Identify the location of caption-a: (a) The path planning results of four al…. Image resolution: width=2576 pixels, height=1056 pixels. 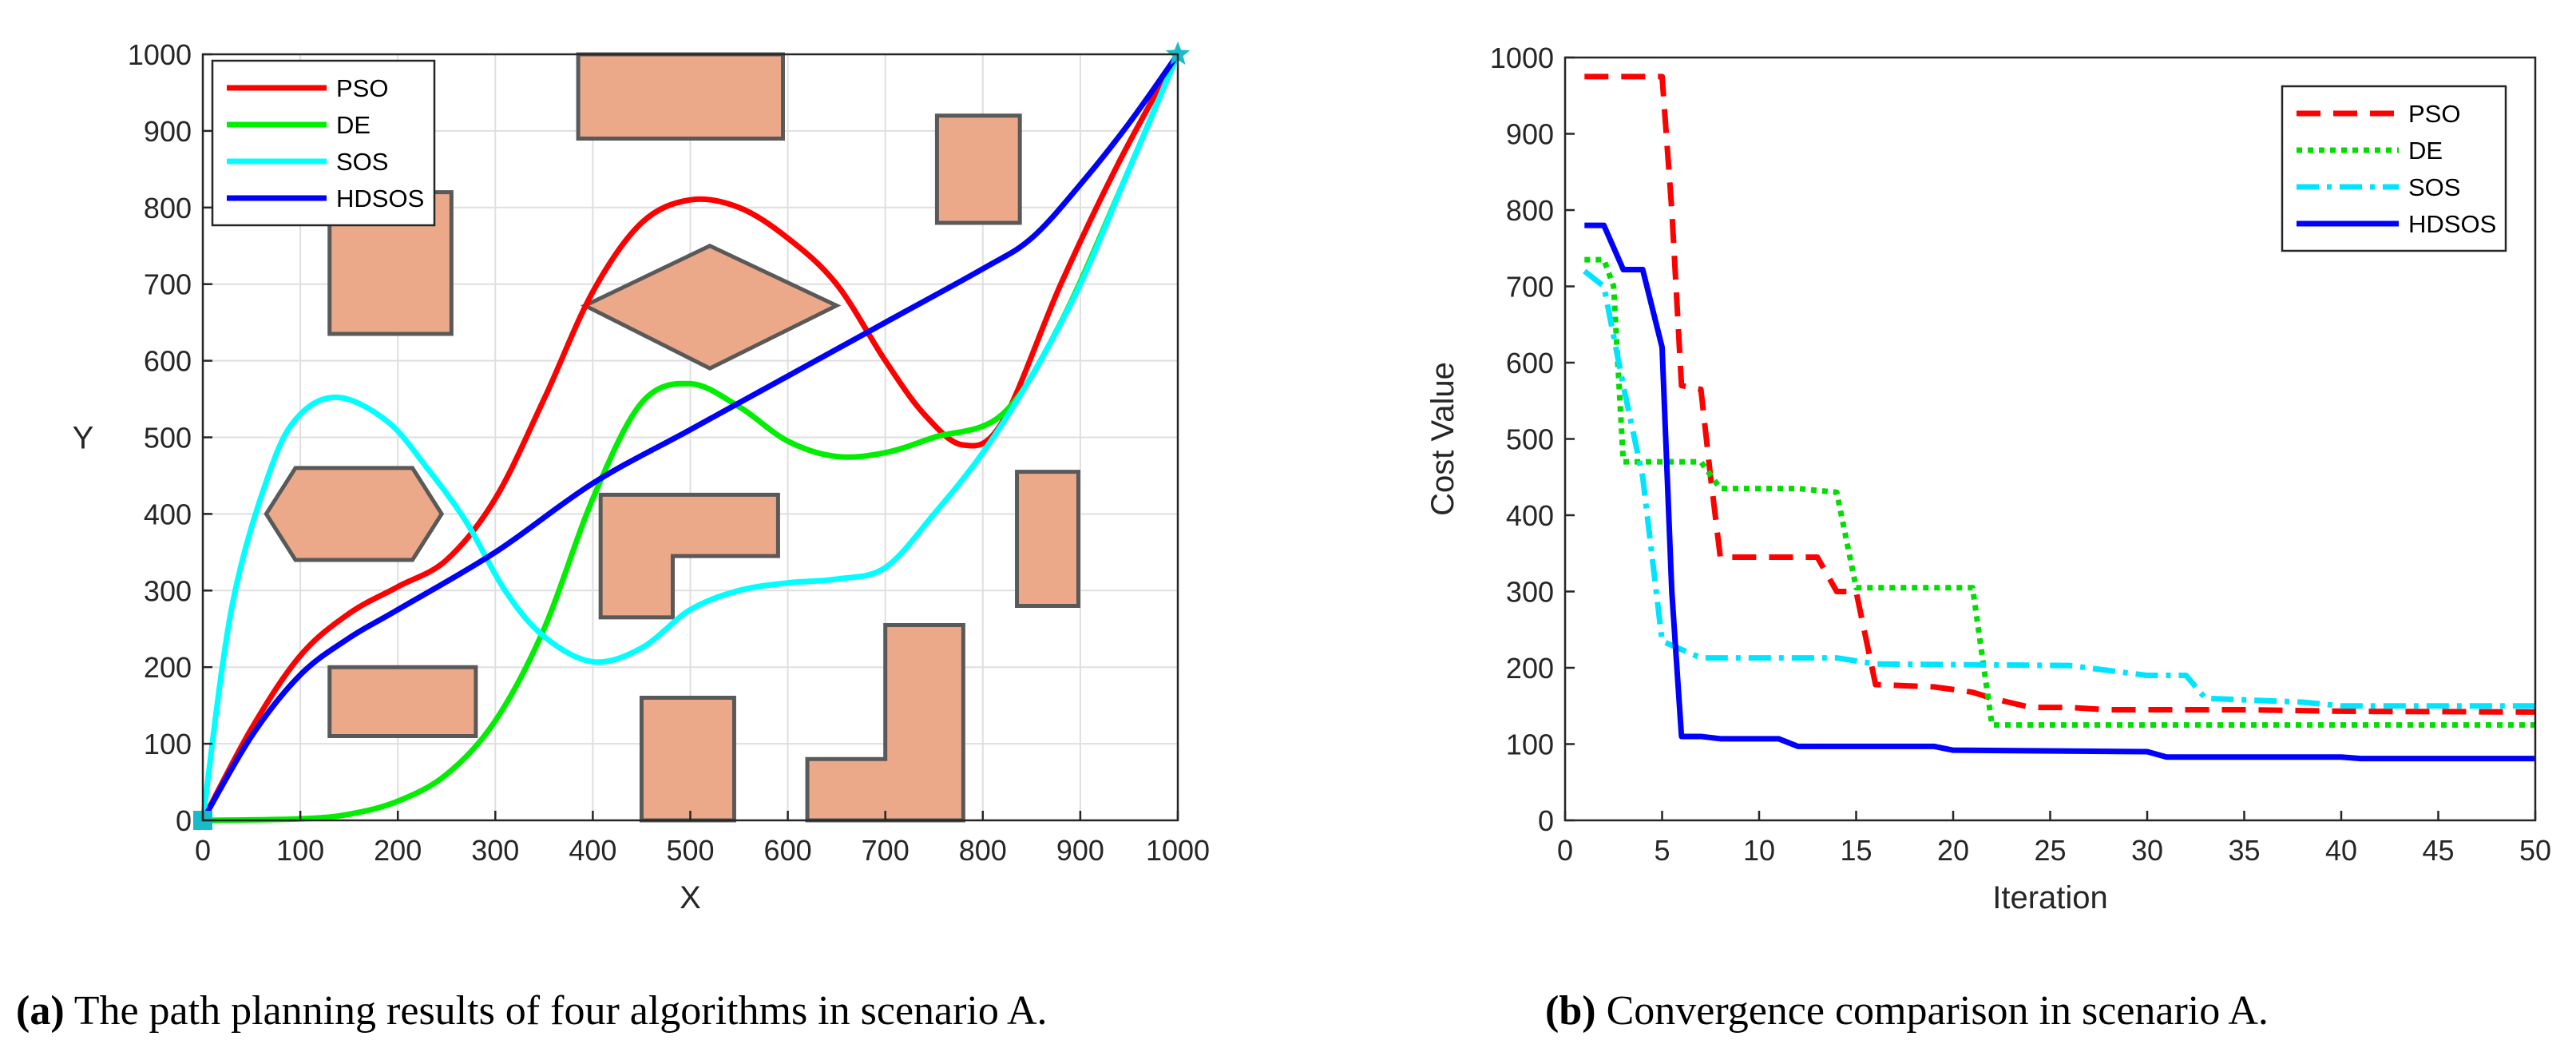
(532, 1011).